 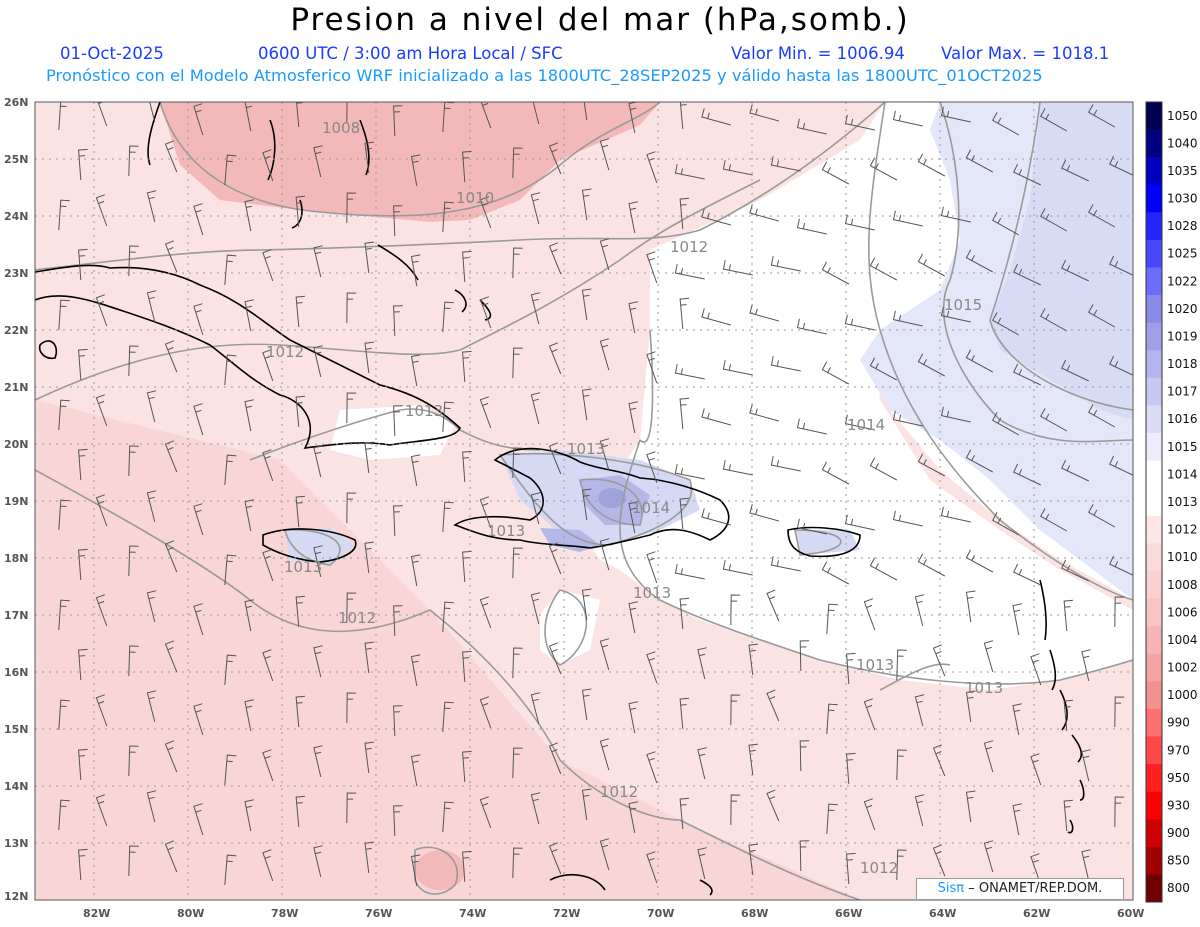 I want to click on isobar-south-bubble, so click(x=436, y=870).